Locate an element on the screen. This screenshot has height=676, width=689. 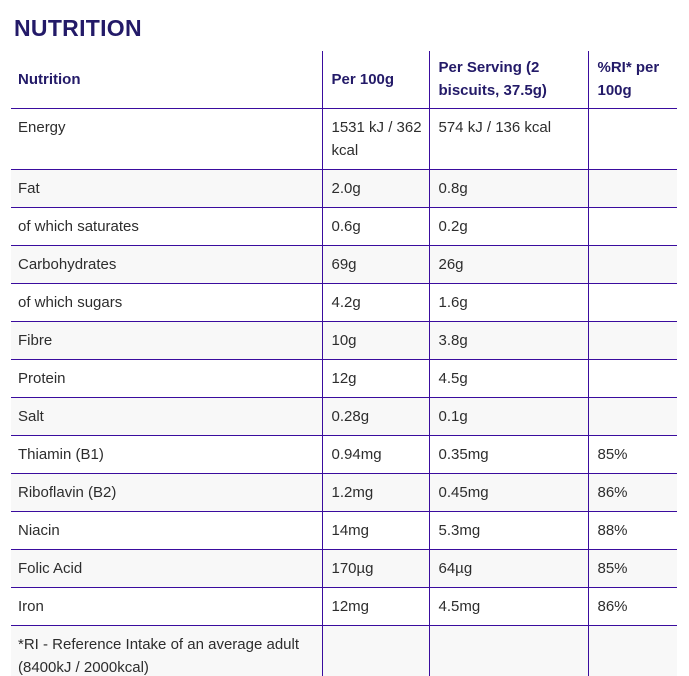
cell-per-100g: 170µg is located at coordinates (375, 568).